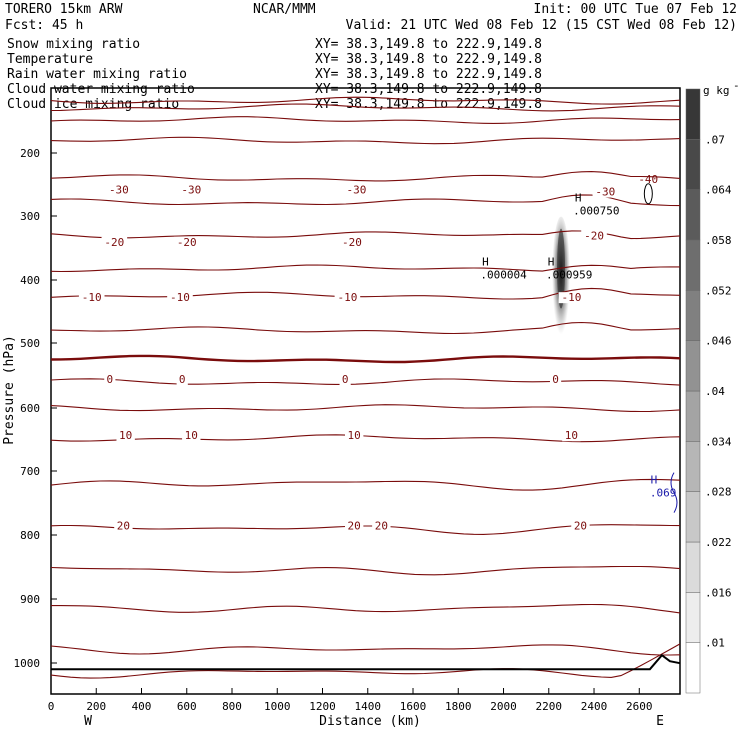 This screenshot has width=740, height=740. Describe the element at coordinates (718, 341) in the screenshot. I see `colorbar-label-6: .046` at that location.